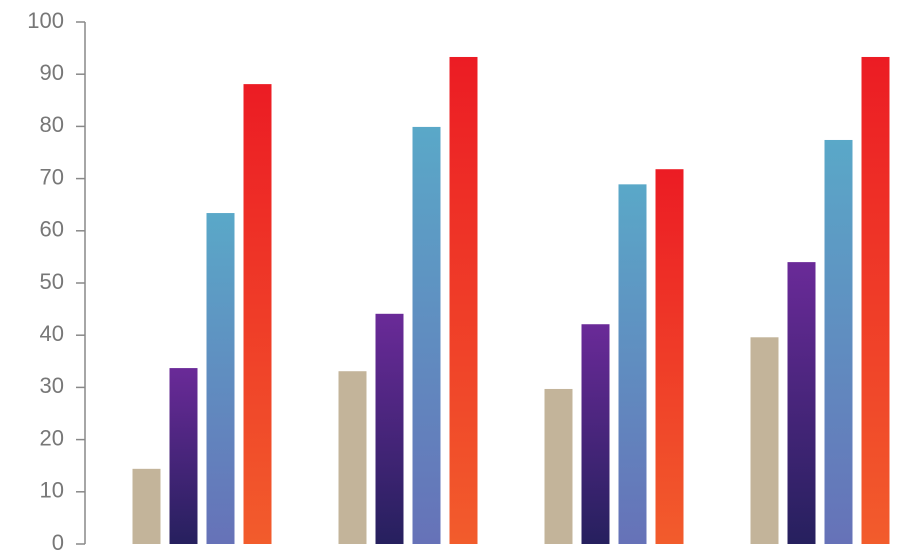  I want to click on y-tick-label: 40, so click(52, 333).